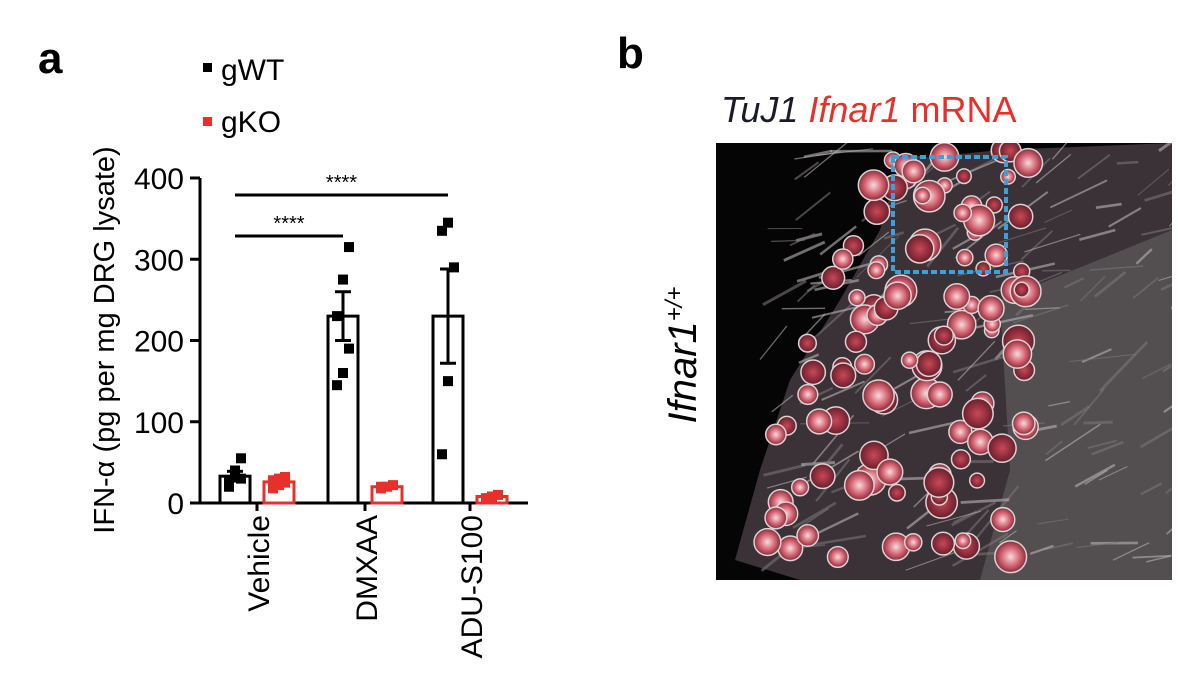  What do you see at coordinates (630, 53) in the screenshot?
I see `panel-b-label: b` at bounding box center [630, 53].